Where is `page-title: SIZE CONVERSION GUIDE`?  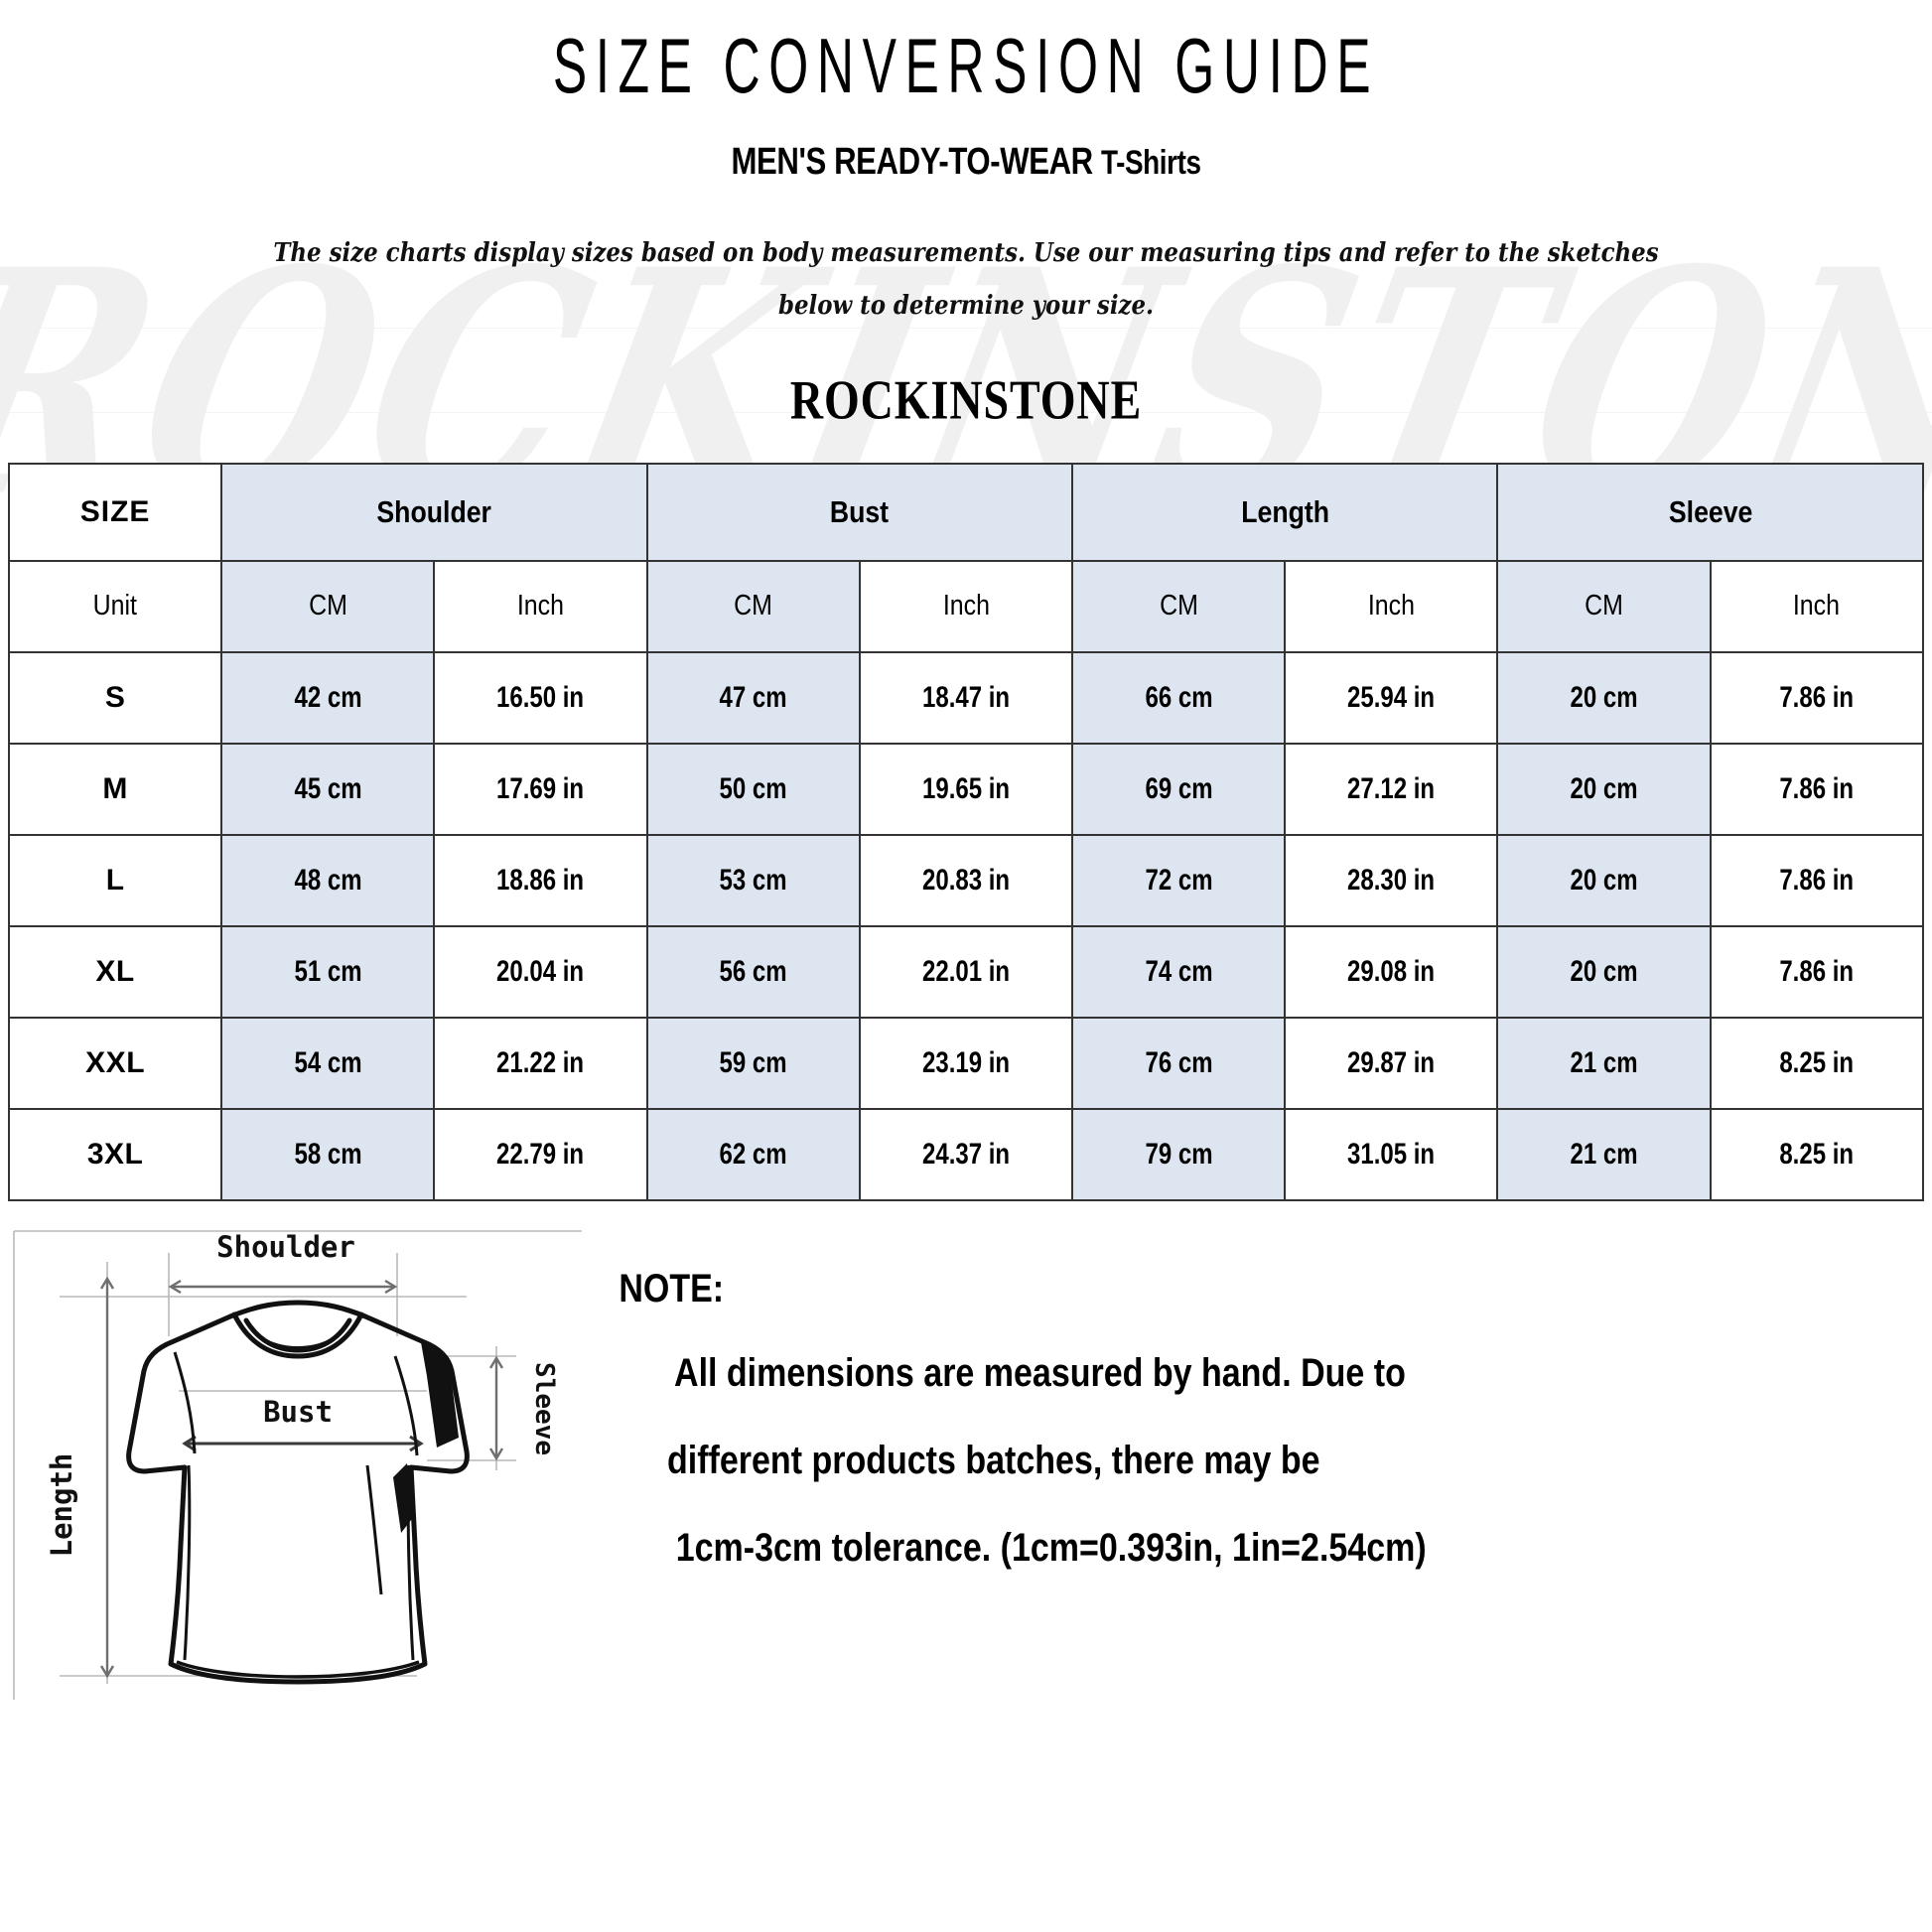 page-title: SIZE CONVERSION GUIDE is located at coordinates (966, 65).